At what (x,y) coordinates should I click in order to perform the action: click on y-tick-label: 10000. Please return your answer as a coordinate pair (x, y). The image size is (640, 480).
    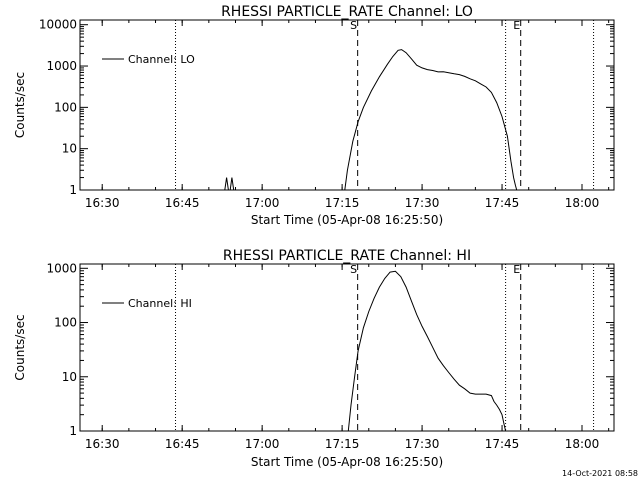
    Looking at the image, I should click on (58, 25).